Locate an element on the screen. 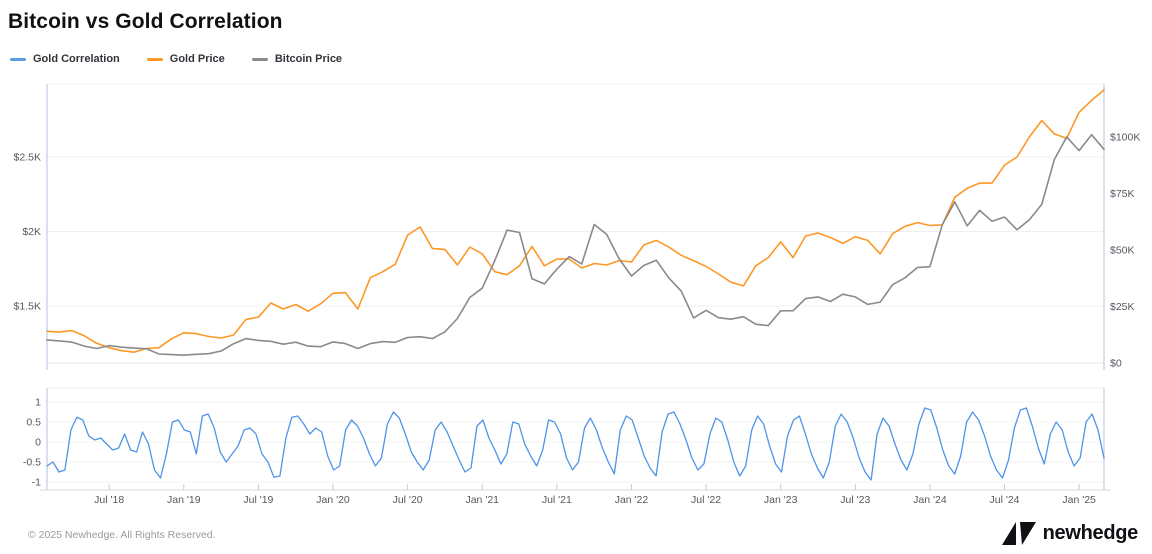 The image size is (1152, 554). correlation-axis-tick-label: 0 is located at coordinates (38, 443).